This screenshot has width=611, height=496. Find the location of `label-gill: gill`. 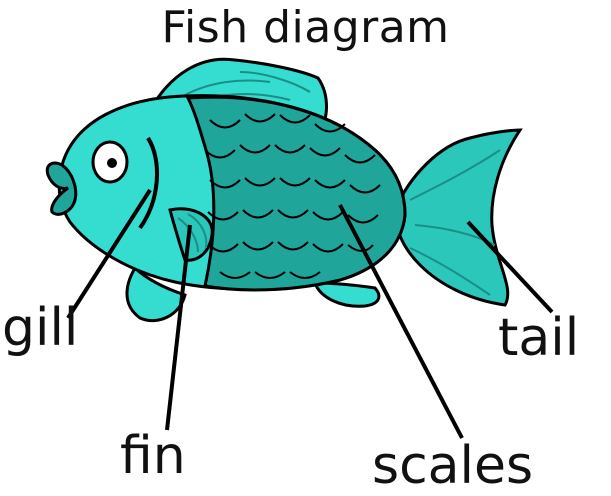

label-gill: gill is located at coordinates (40, 328).